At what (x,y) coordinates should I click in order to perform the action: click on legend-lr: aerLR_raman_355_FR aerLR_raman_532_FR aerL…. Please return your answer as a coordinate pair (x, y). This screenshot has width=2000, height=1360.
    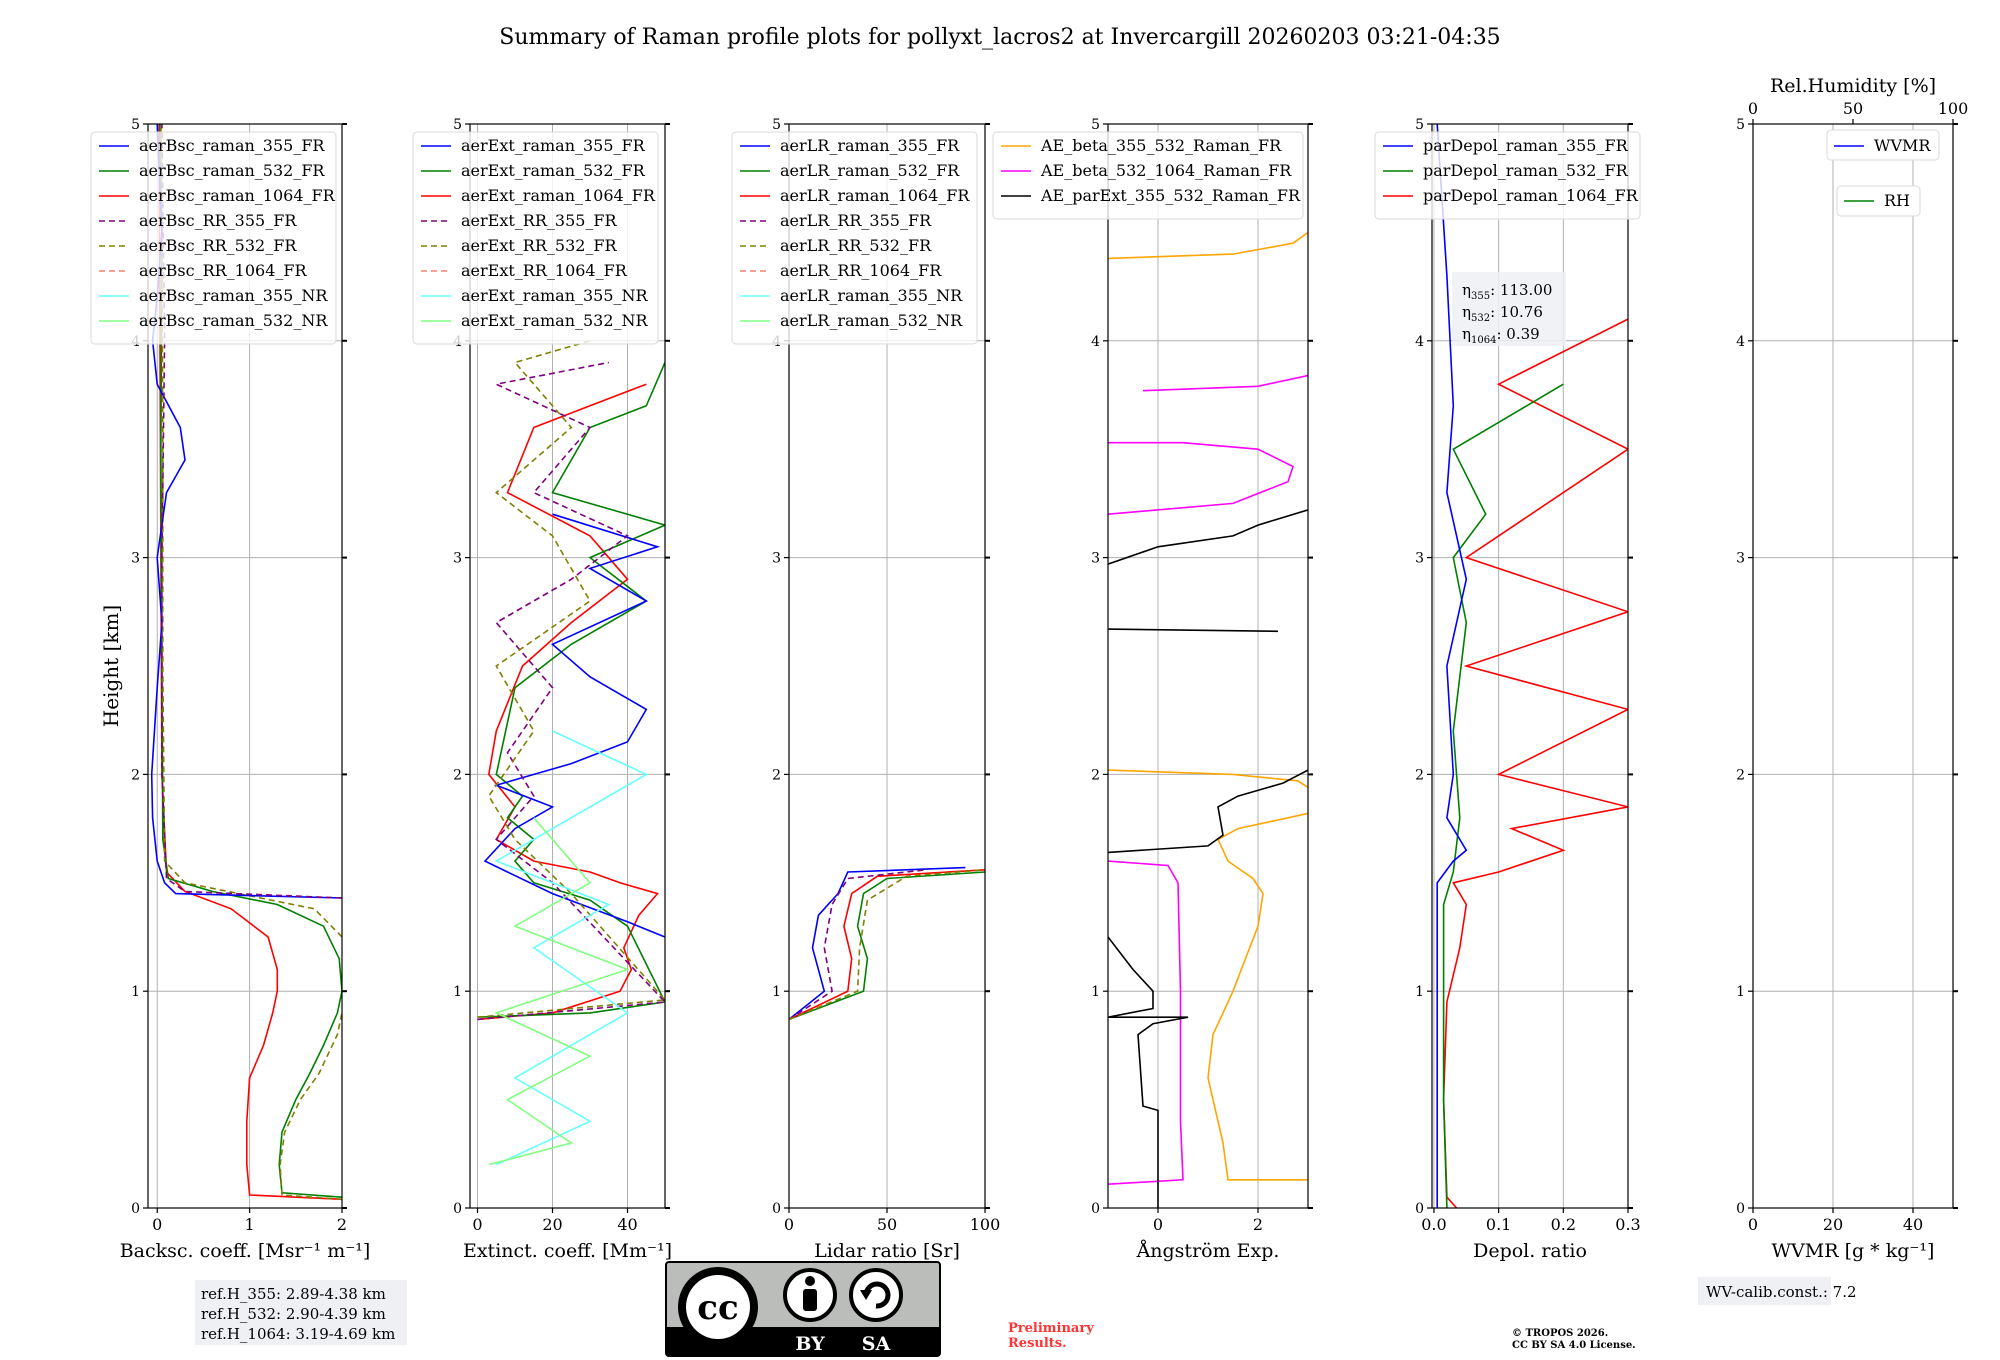
    Looking at the image, I should click on (854, 238).